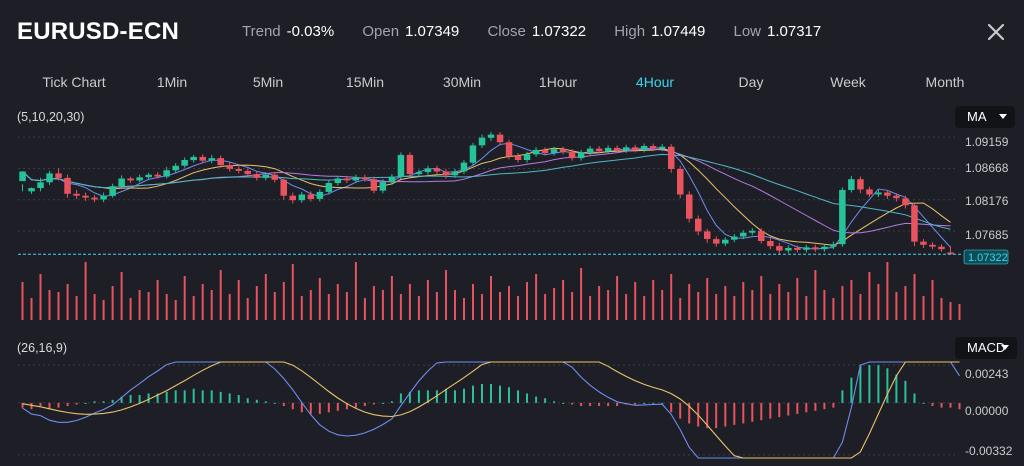  I want to click on macd-tick-label: 0.00243, so click(987, 374).